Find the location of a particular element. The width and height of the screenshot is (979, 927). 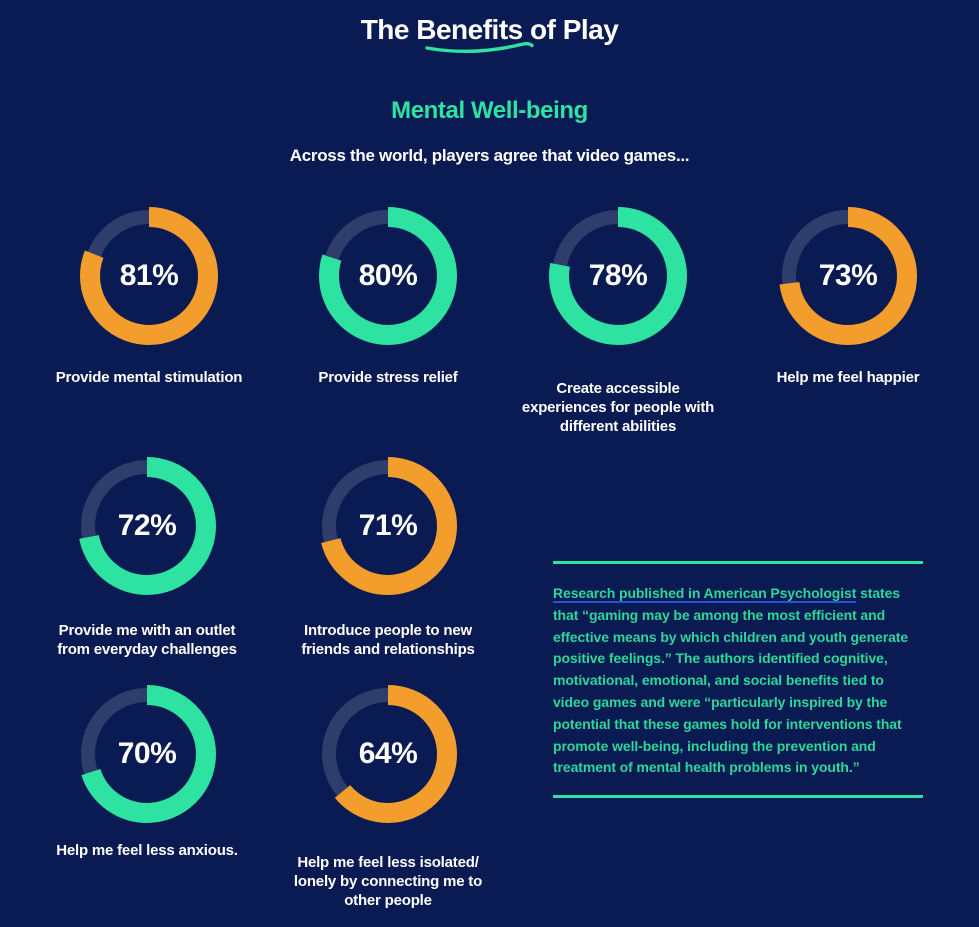

donut-percent-value: 81% is located at coordinates (149, 275).